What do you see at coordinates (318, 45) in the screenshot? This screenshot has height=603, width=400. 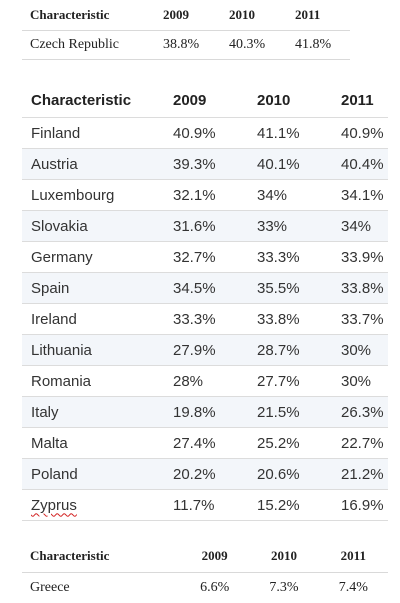 I see `cell-2011: 41.8%` at bounding box center [318, 45].